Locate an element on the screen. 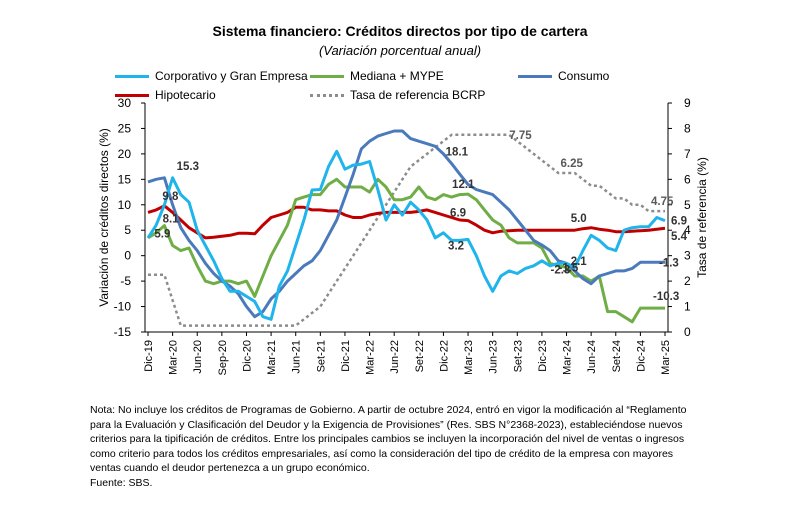 This screenshot has width=800, height=513. y-tick-label-right: 5 is located at coordinates (687, 205).